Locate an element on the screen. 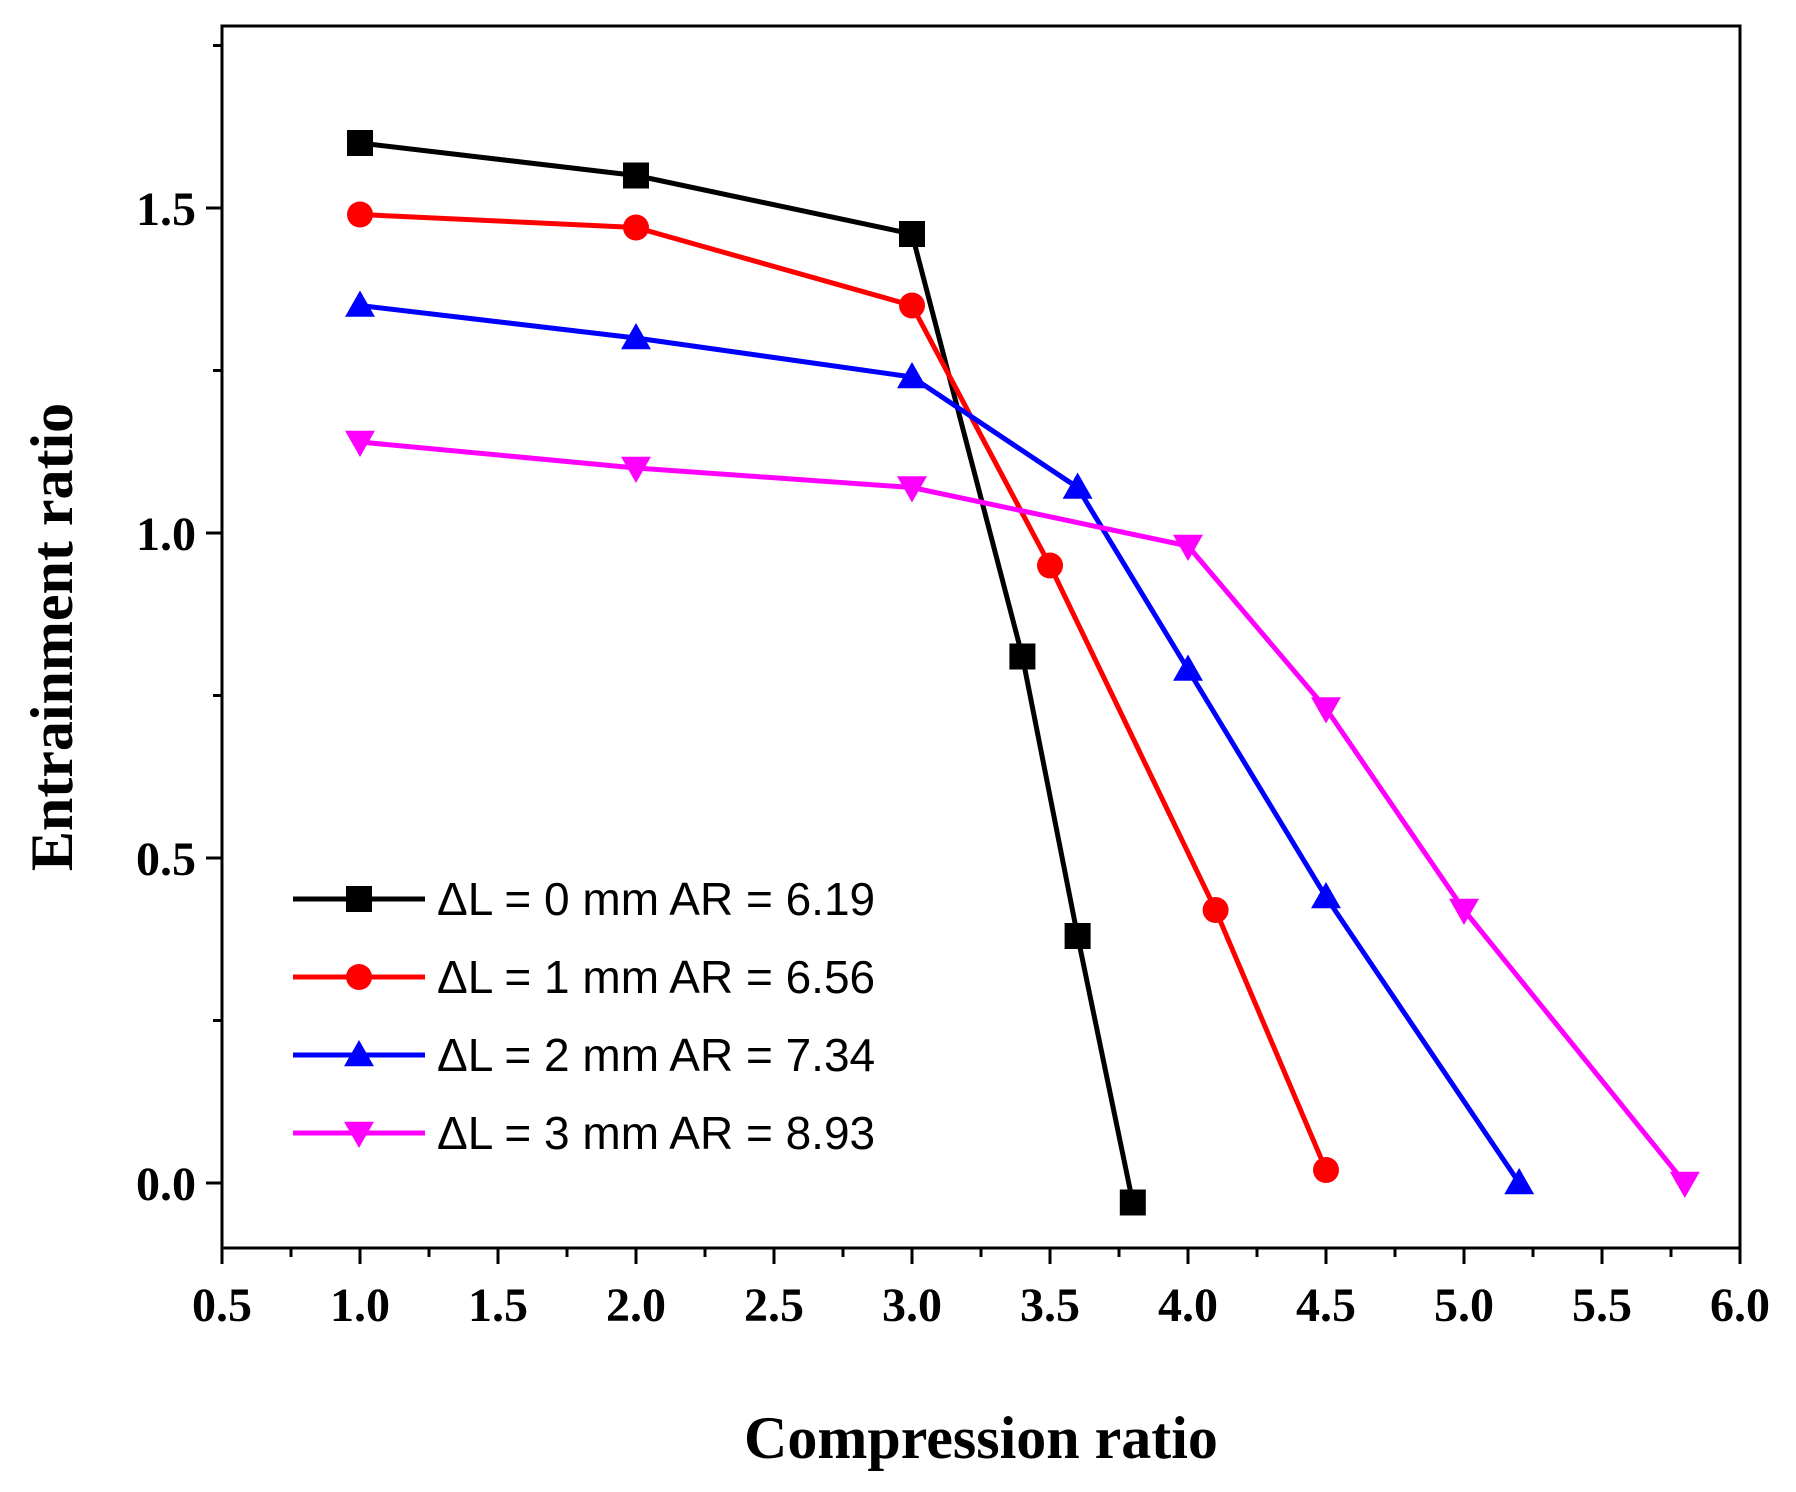 This screenshot has width=1796, height=1492. x-tick-label: 4.5 is located at coordinates (1326, 1305).